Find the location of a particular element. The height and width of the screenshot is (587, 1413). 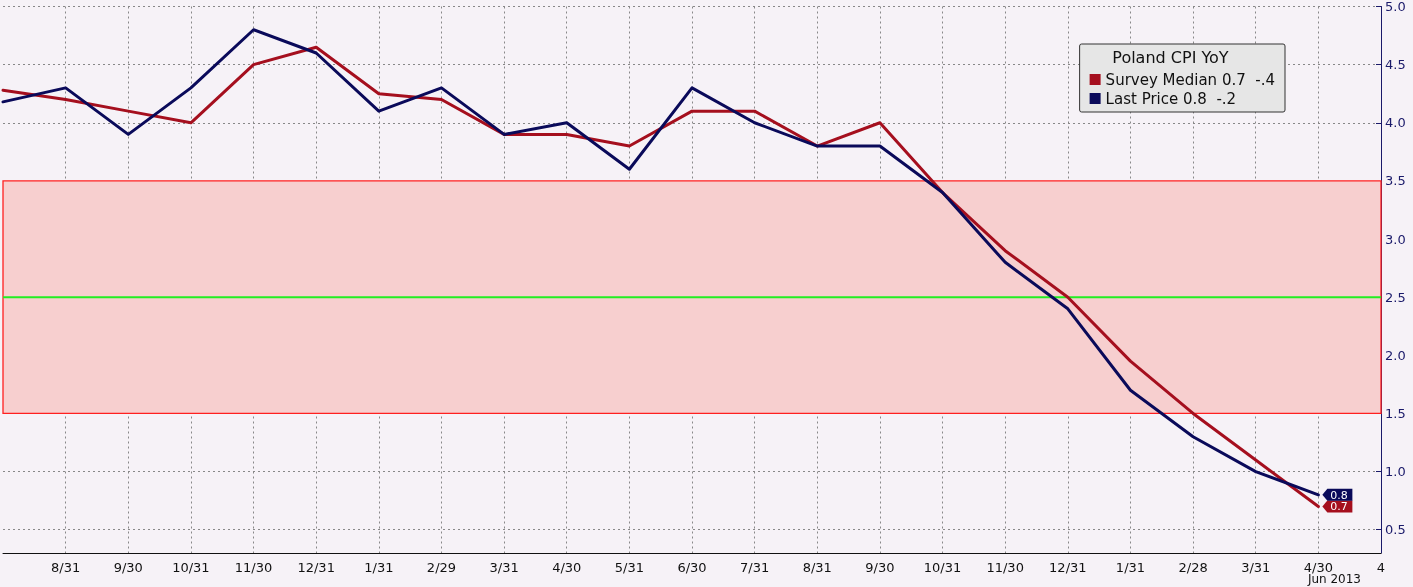

legend-label: Survey Median 0.7 -.4 is located at coordinates (1190, 79).